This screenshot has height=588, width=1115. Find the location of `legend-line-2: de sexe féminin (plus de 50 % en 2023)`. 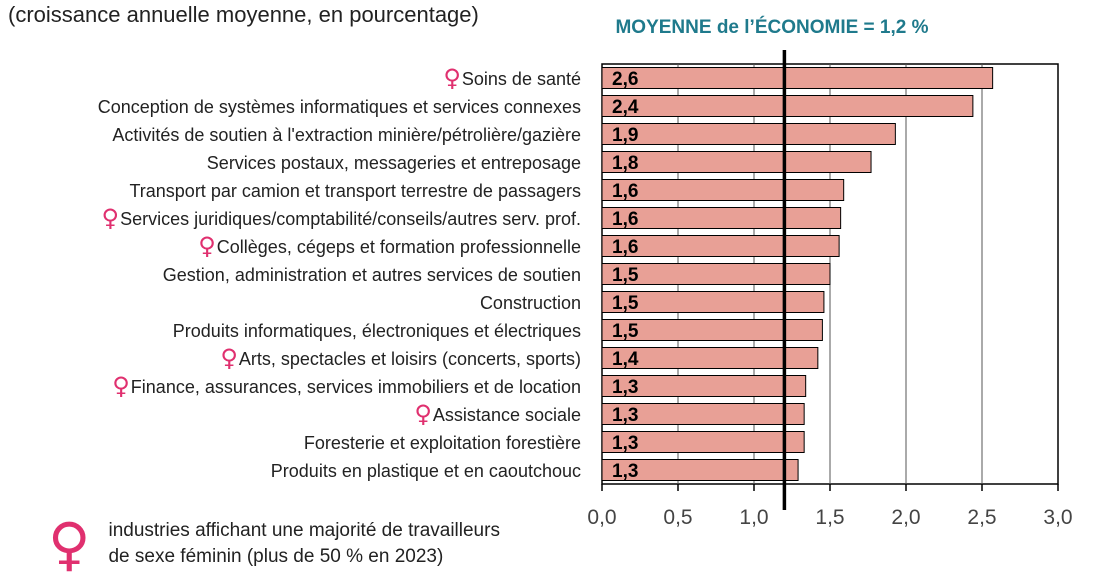

legend-line-2: de sexe féminin (plus de 50 % en 2023) is located at coordinates (276, 556).